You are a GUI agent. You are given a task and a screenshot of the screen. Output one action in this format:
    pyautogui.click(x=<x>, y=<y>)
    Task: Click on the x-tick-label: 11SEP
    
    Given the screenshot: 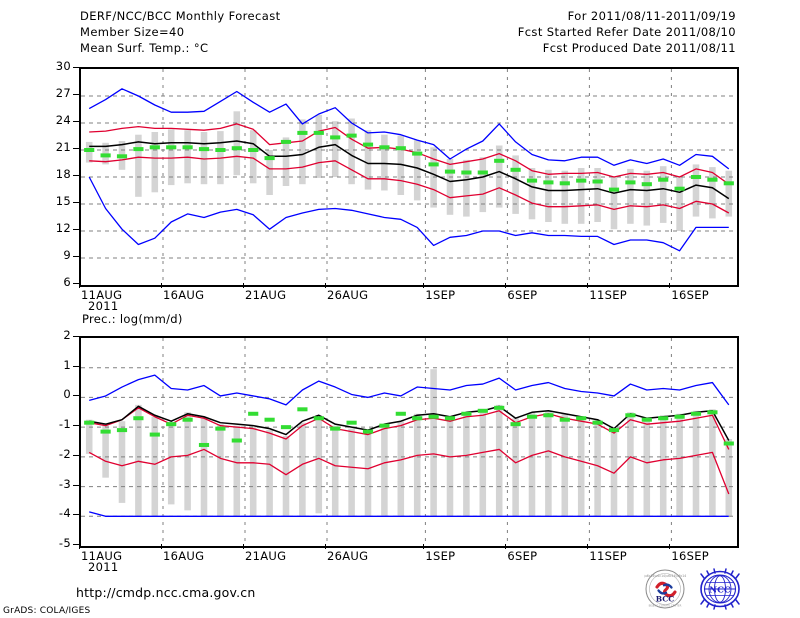 What is the action you would take?
    pyautogui.click(x=608, y=295)
    